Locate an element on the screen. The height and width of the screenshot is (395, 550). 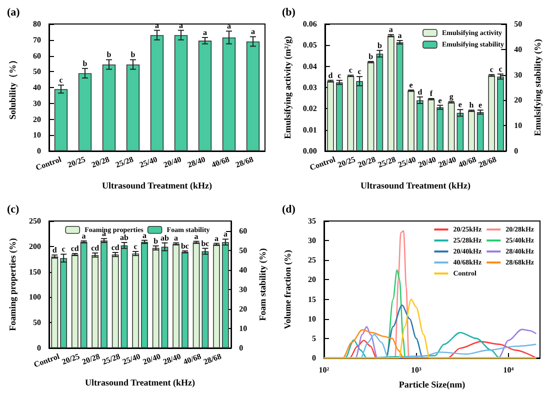
y-tick-label: 70 is located at coordinates (37, 39).